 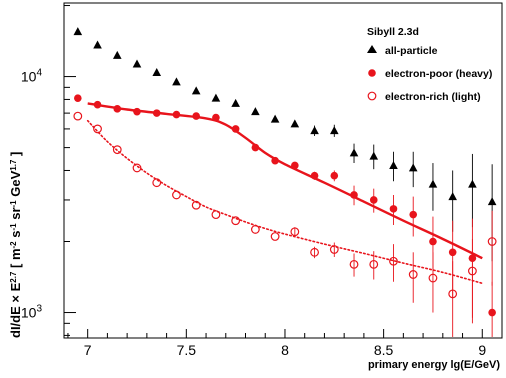 I want to click on x-tick-label: 7.5, so click(x=187, y=350).